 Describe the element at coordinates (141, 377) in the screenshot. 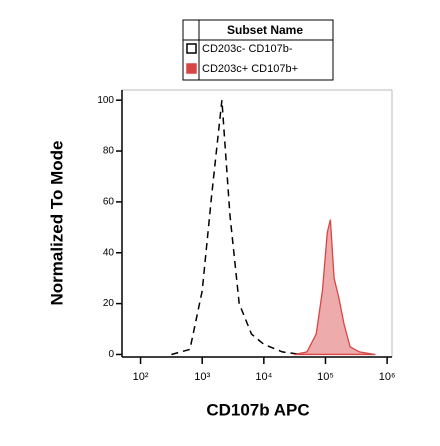

I see `x-tick-label: 10²` at that location.